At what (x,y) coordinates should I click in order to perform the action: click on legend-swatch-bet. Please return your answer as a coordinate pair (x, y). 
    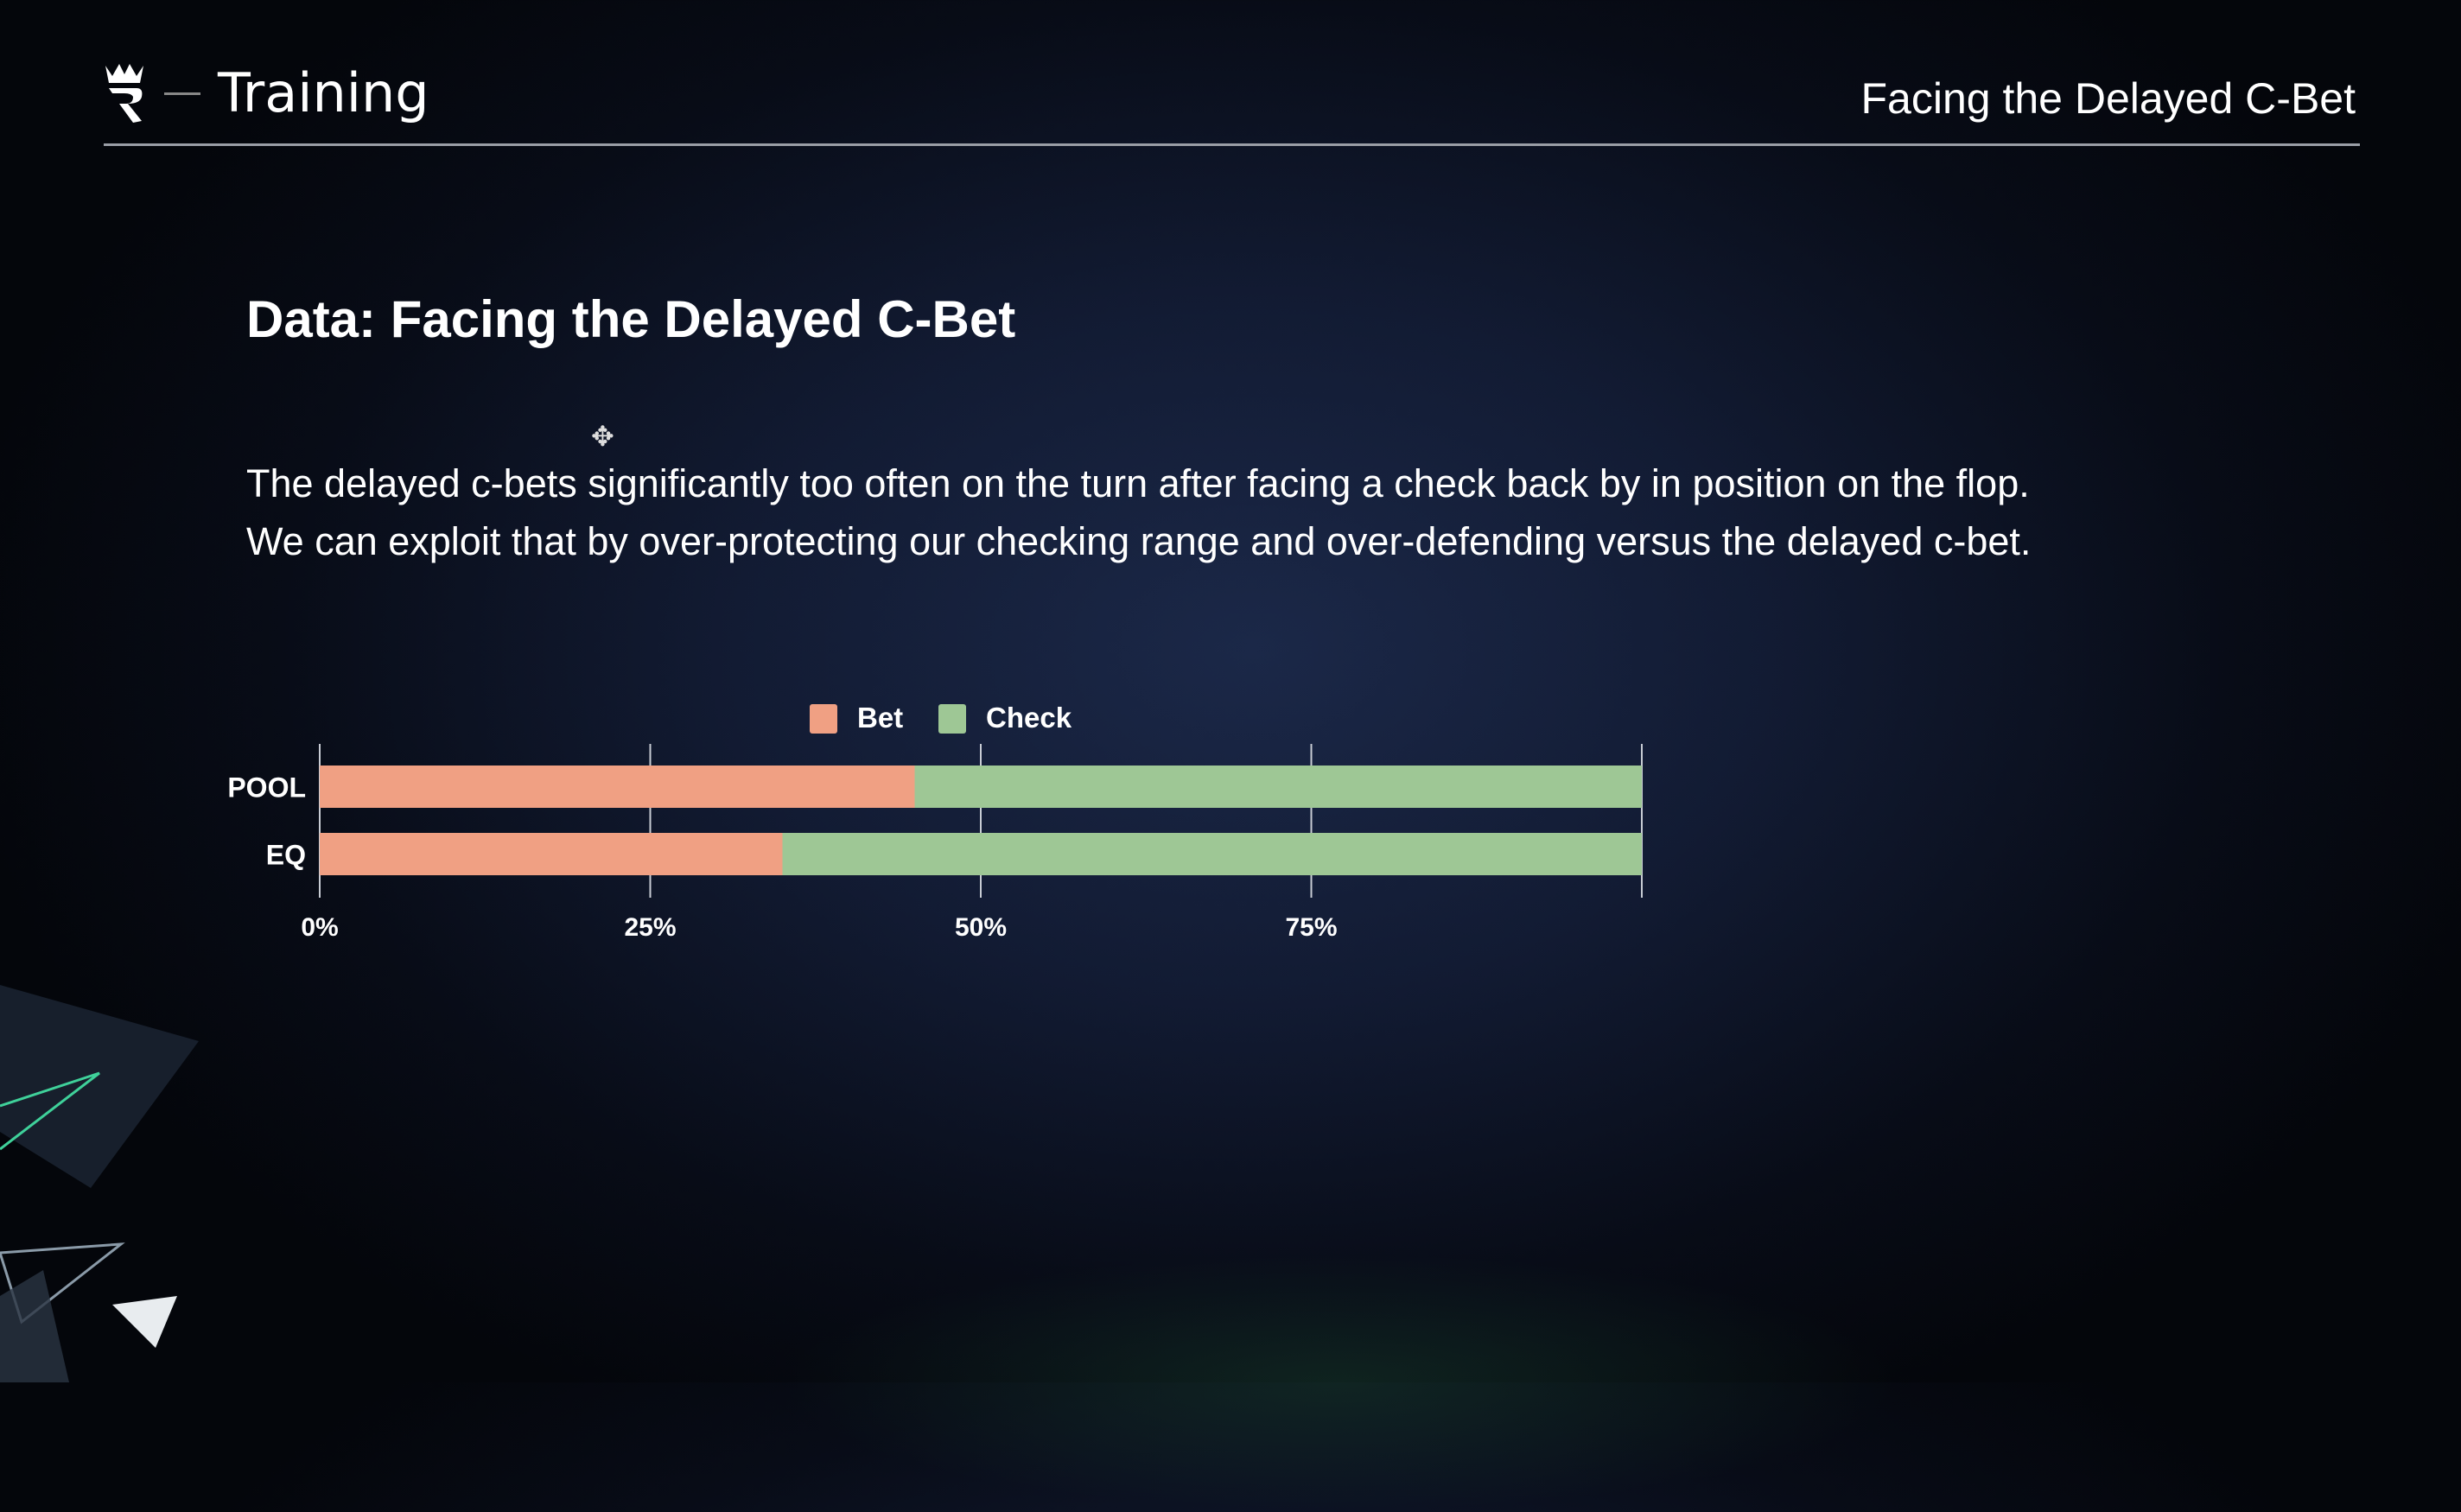
    Looking at the image, I should click on (823, 719).